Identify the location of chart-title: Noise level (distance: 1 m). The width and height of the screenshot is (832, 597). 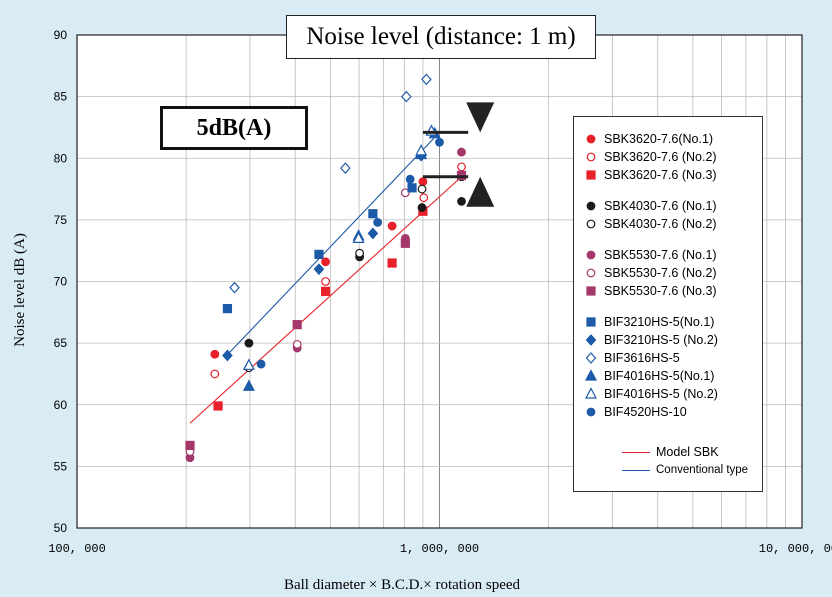
(441, 37).